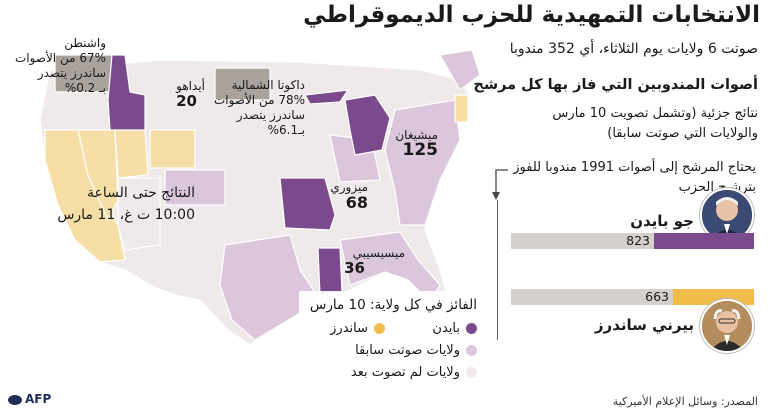  I want to click on idaho-name: أيداهو, so click(190, 86).